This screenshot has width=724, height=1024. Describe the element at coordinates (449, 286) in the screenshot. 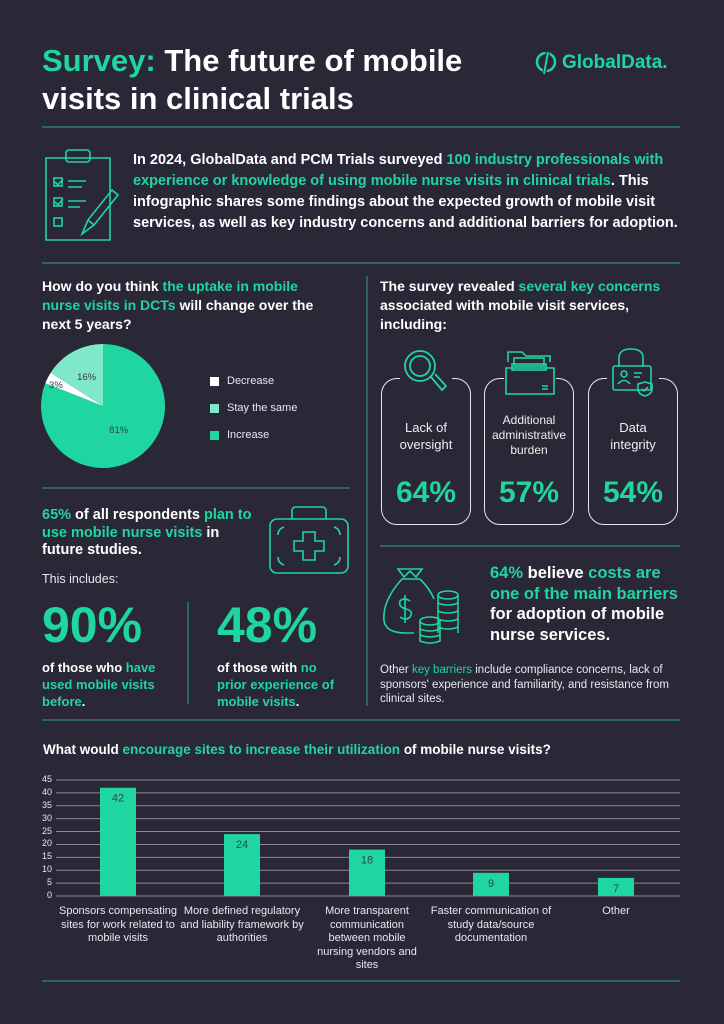

I see `q-part: The survey revealed` at that location.